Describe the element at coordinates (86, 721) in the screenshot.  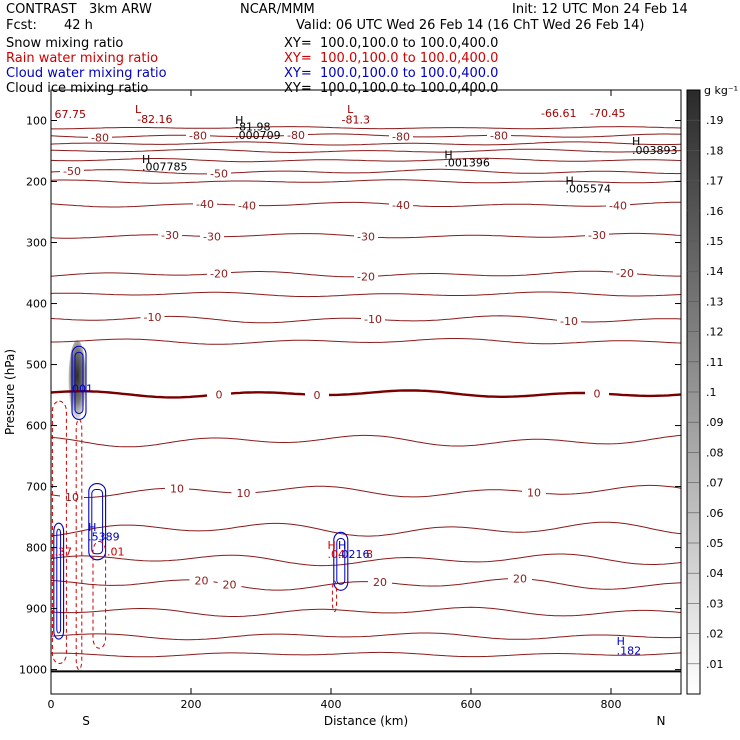
I see `x-endpoint-left: S` at that location.